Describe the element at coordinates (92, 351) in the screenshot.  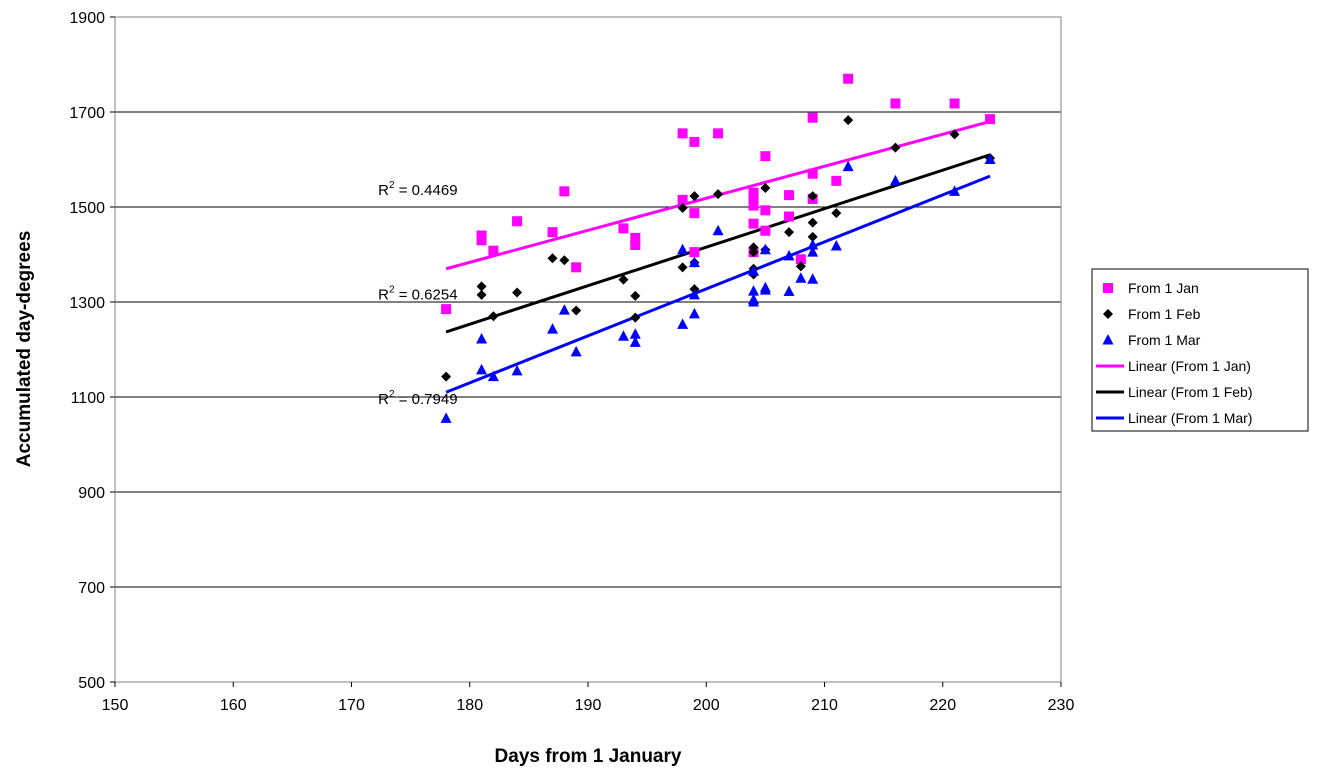
I see `y-axis: 500 700 900 1100 1300 1500 1700 1900` at that location.